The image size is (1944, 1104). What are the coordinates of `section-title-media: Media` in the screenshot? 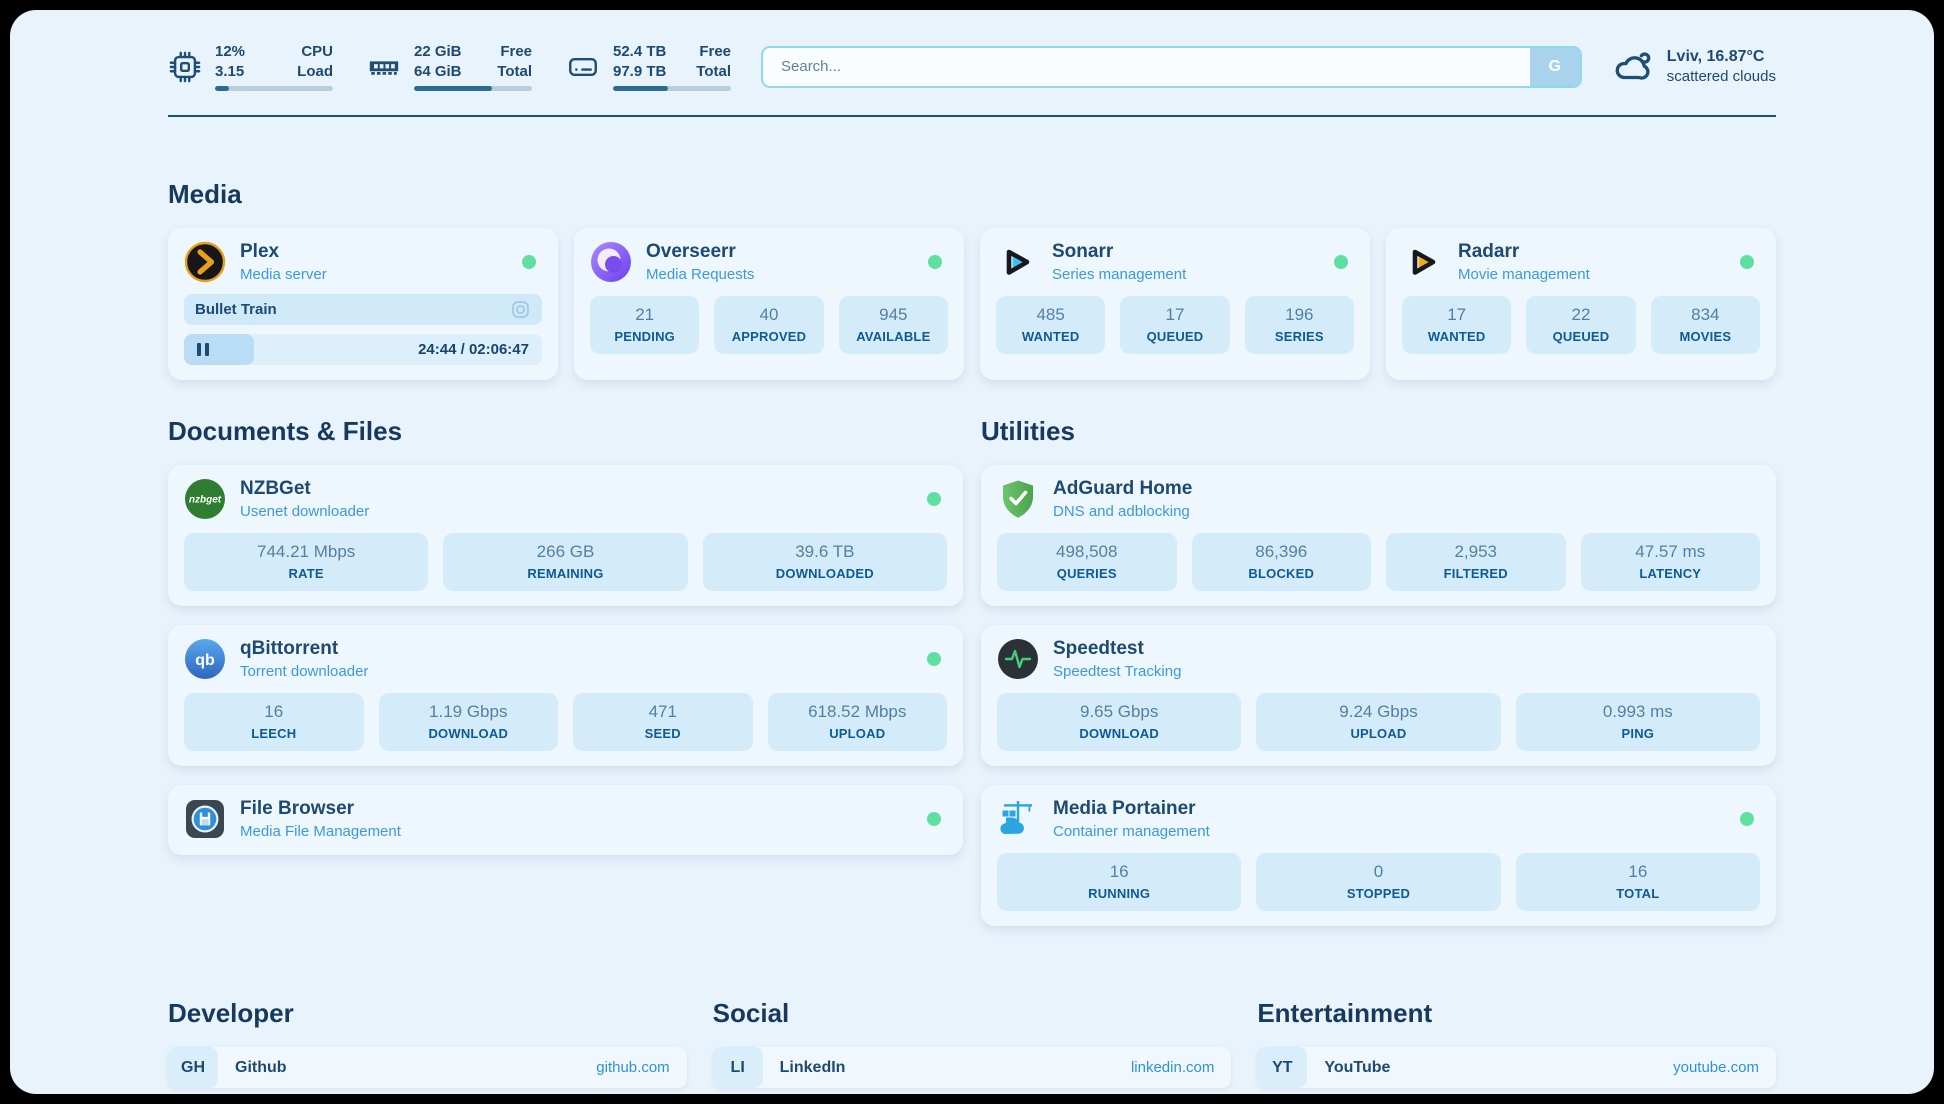 It's located at (205, 194).